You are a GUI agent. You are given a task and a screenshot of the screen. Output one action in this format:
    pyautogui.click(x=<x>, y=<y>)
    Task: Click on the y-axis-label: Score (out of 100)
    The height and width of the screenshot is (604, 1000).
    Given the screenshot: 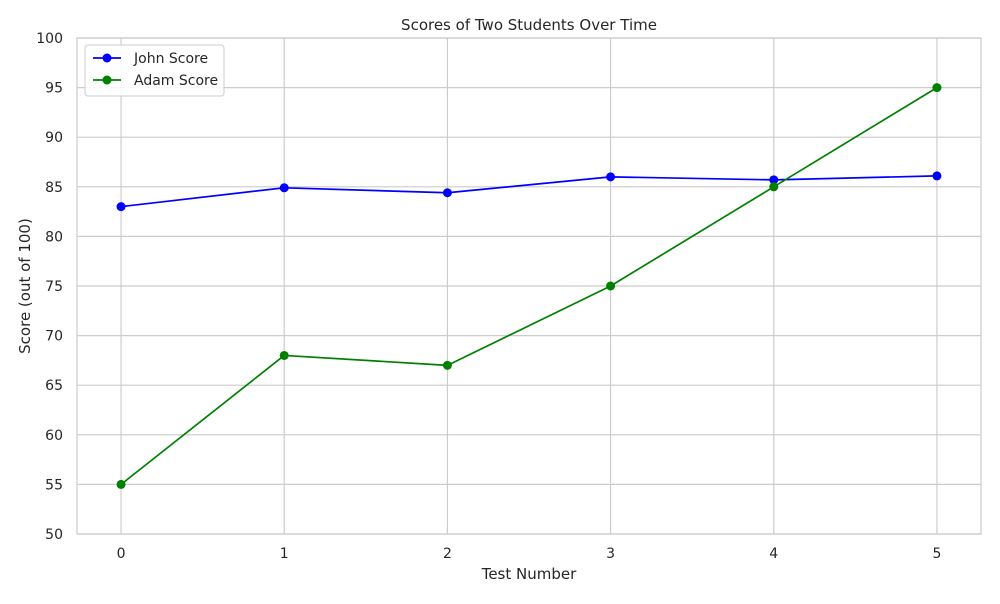 What is the action you would take?
    pyautogui.click(x=25, y=286)
    